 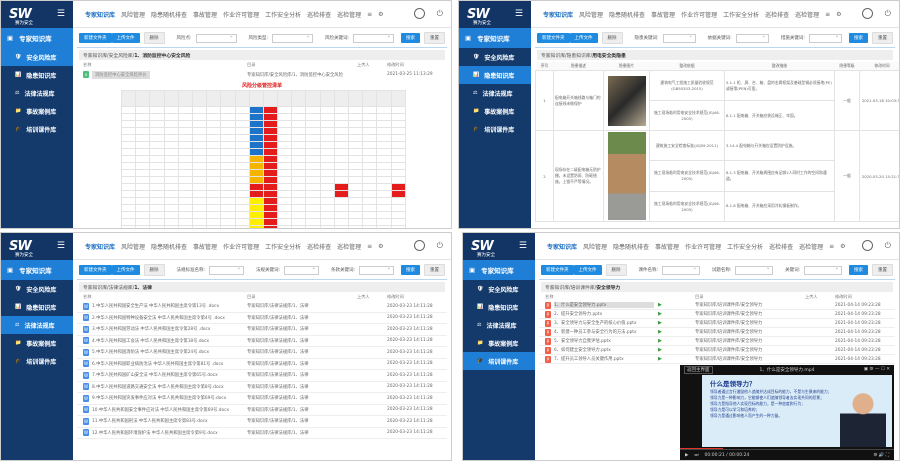 I want to click on file-name: 12.中华人民共和国环境保护法 中华人民共和国主席令第9号.docx, so click(x=155, y=433).